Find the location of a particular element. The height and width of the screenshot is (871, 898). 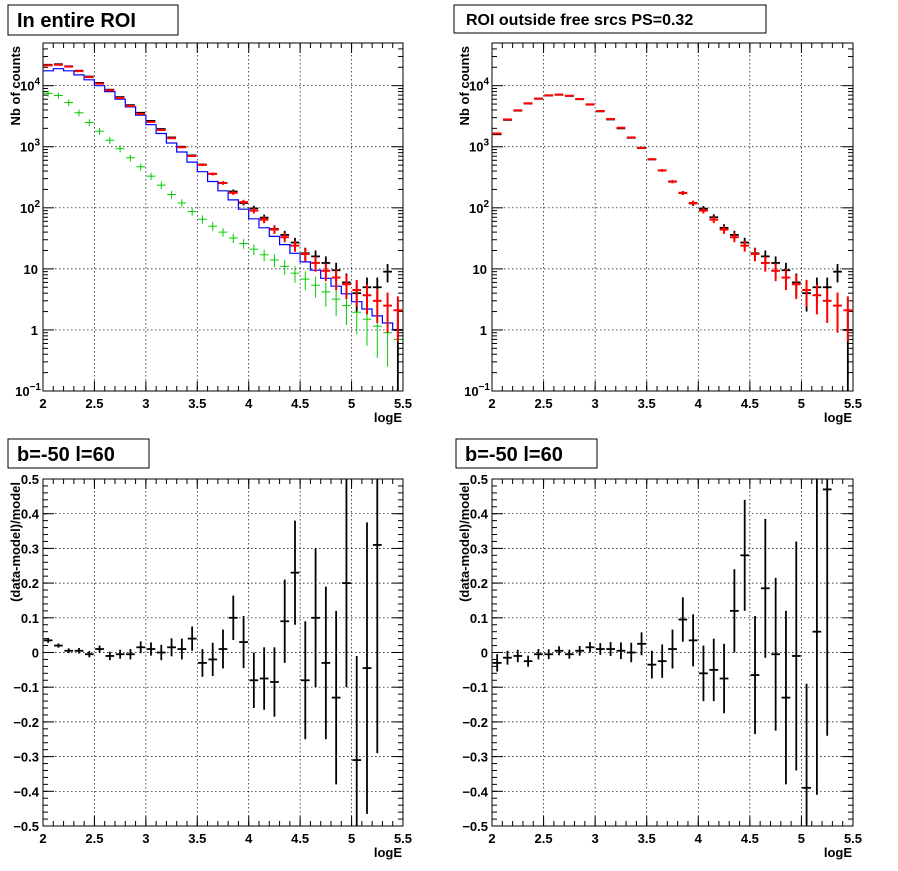

y-axis-title: (data-model)/model is located at coordinates (15, 542).